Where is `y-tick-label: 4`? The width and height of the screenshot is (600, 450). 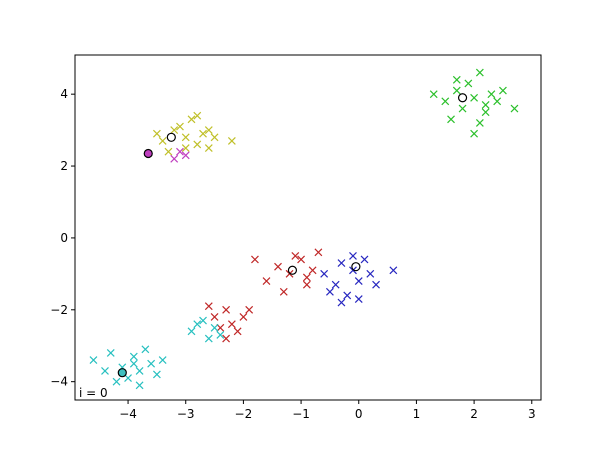
y-tick-label: 4 is located at coordinates (64, 94).